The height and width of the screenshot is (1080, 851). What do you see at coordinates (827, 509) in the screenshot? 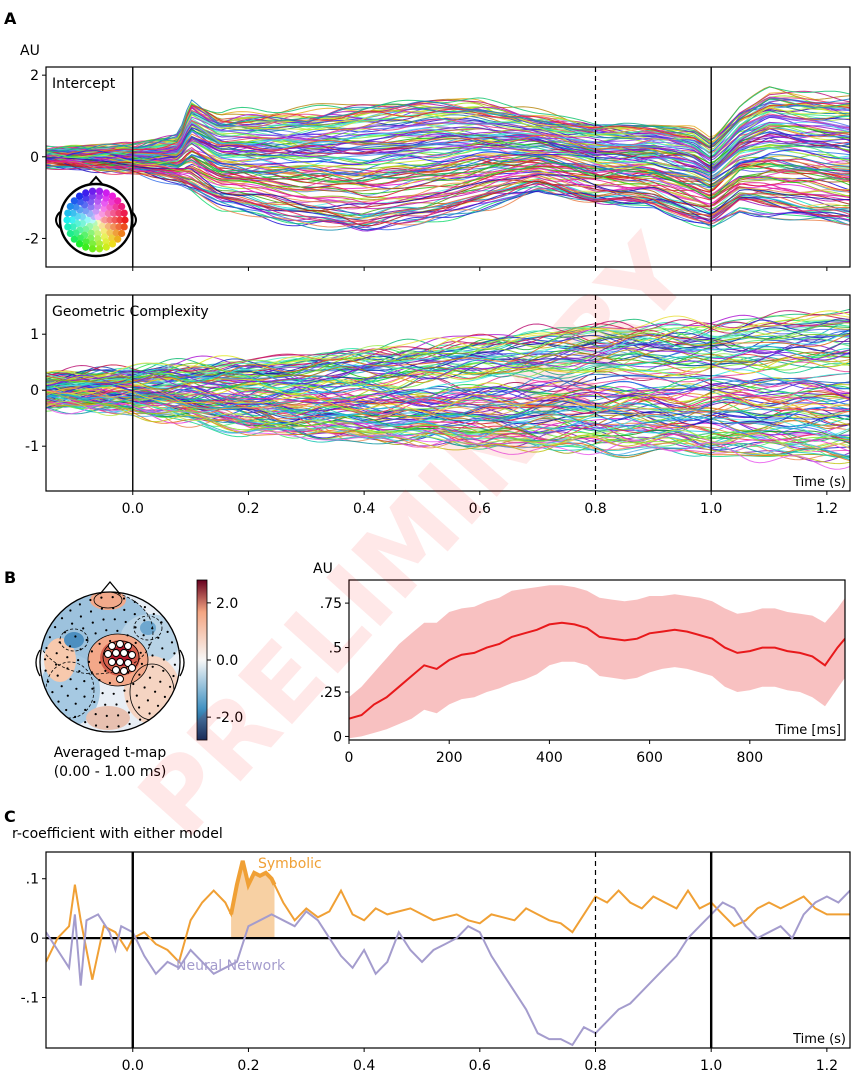
I see `x-tick-label: 1.2` at bounding box center [827, 509].